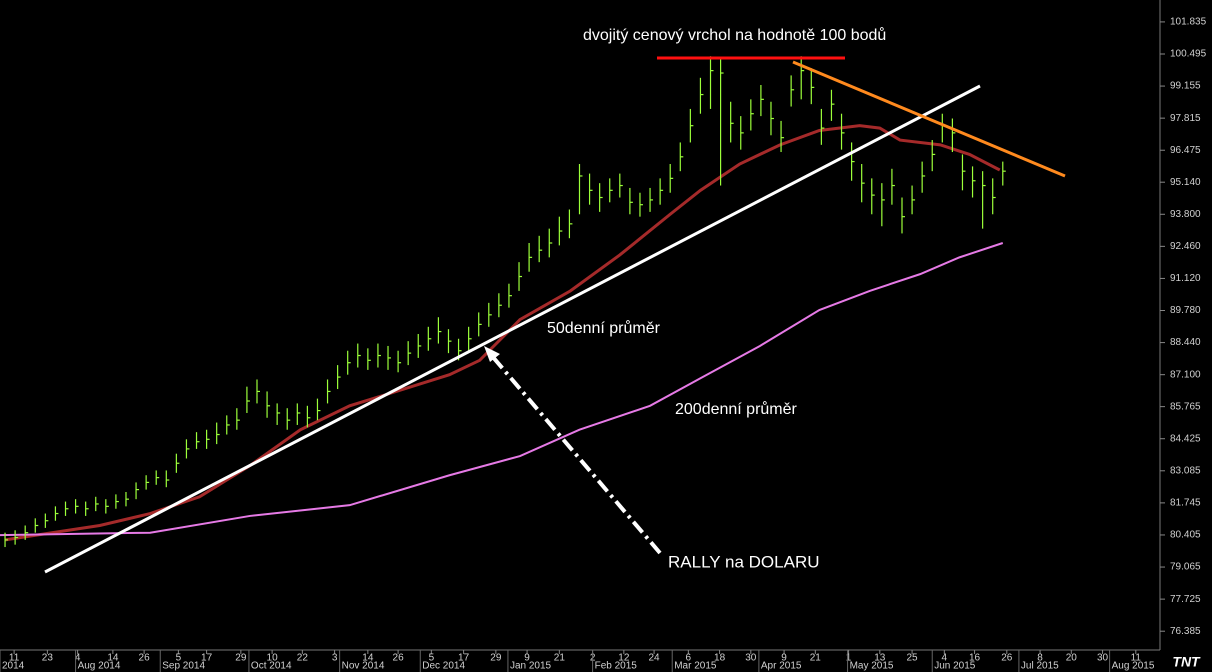 This screenshot has height=672, width=1212. I want to click on month-label: Mar 2015, so click(695, 666).